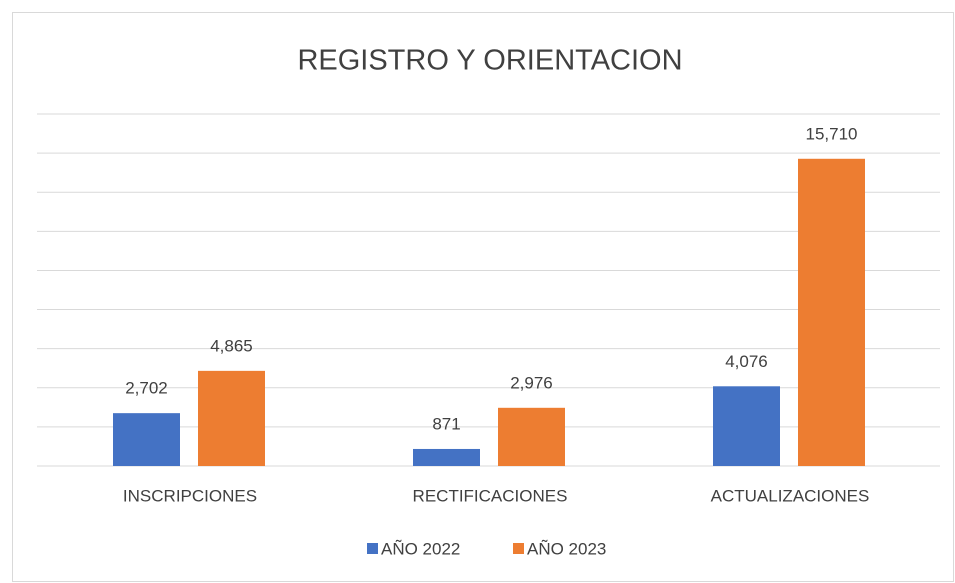 This screenshot has width=955, height=583. Describe the element at coordinates (231, 345) in the screenshot. I see `data-label: 4,865` at that location.